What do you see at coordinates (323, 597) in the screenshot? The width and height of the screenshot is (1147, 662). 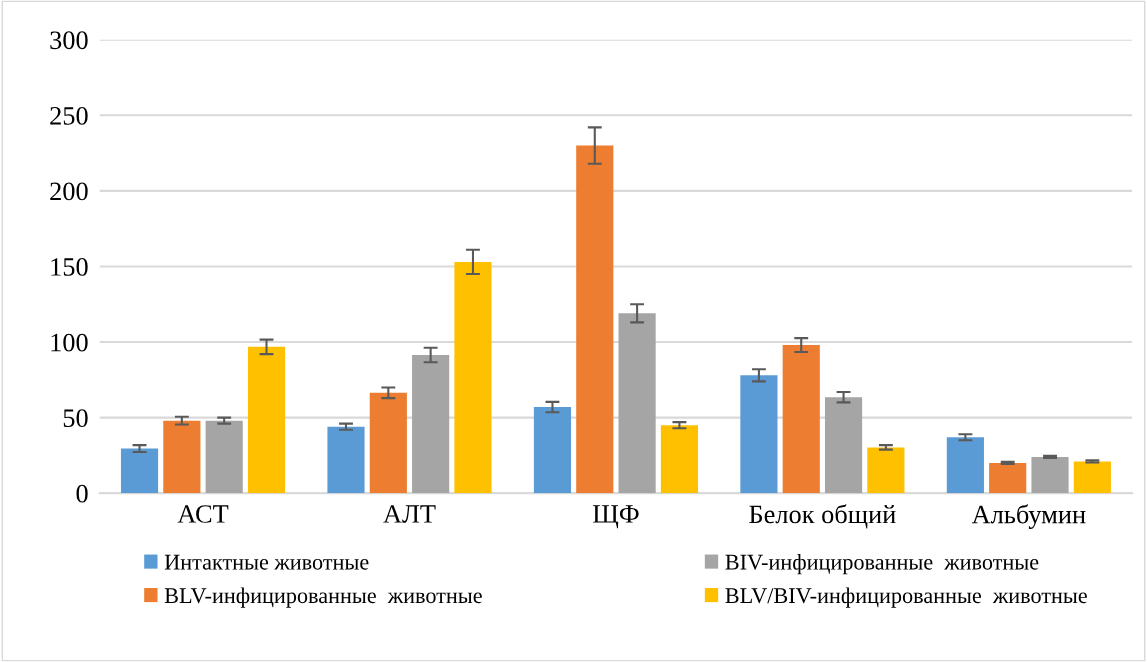 I see `legend-label: BLV-инфицированные животные` at bounding box center [323, 597].